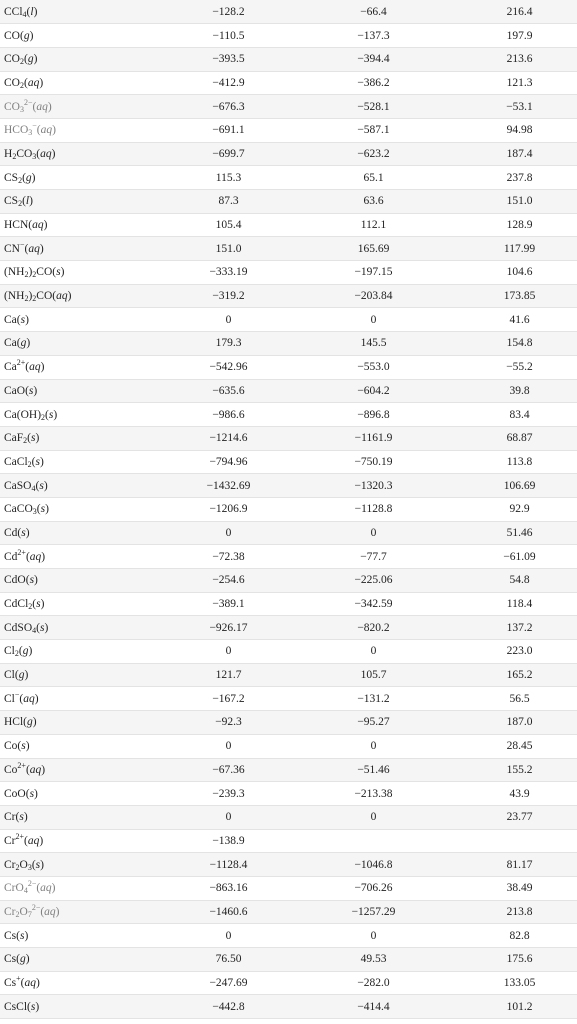  What do you see at coordinates (373, 628) in the screenshot?
I see `gibbs-energy-cell: −820.2` at bounding box center [373, 628].